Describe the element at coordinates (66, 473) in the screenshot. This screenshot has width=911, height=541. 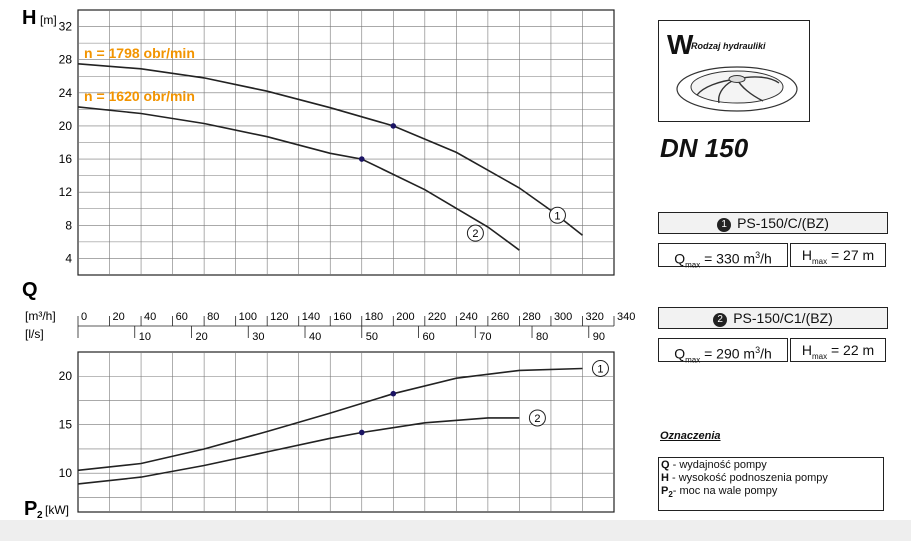
I see `y-tick-label: 10` at that location.